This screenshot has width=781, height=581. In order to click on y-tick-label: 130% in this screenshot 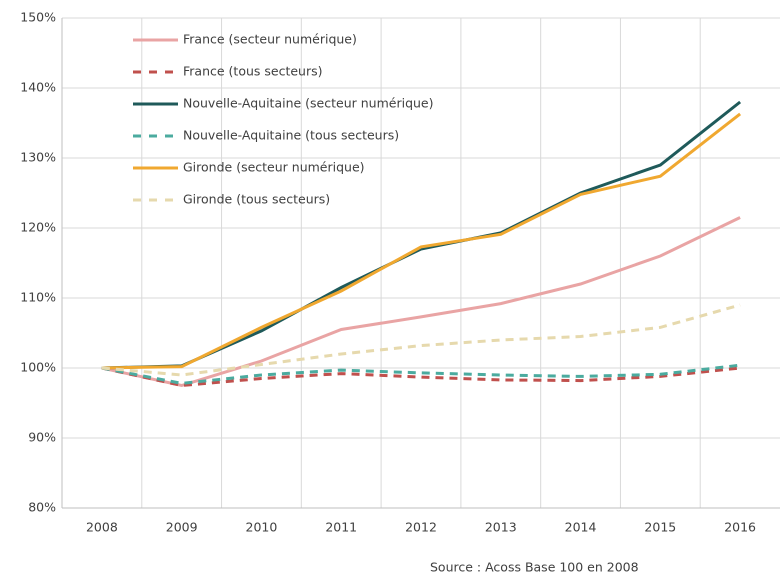, I will do `click(38, 157)`.